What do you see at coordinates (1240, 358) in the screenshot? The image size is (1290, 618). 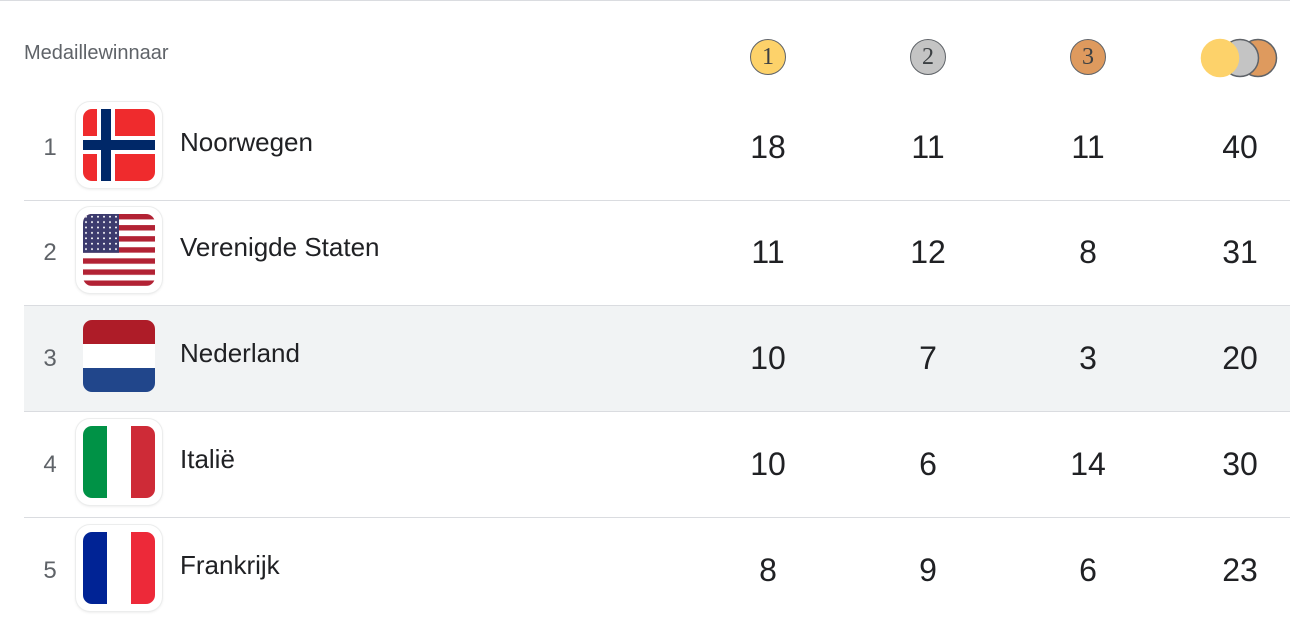 I see `total-count: 20` at bounding box center [1240, 358].